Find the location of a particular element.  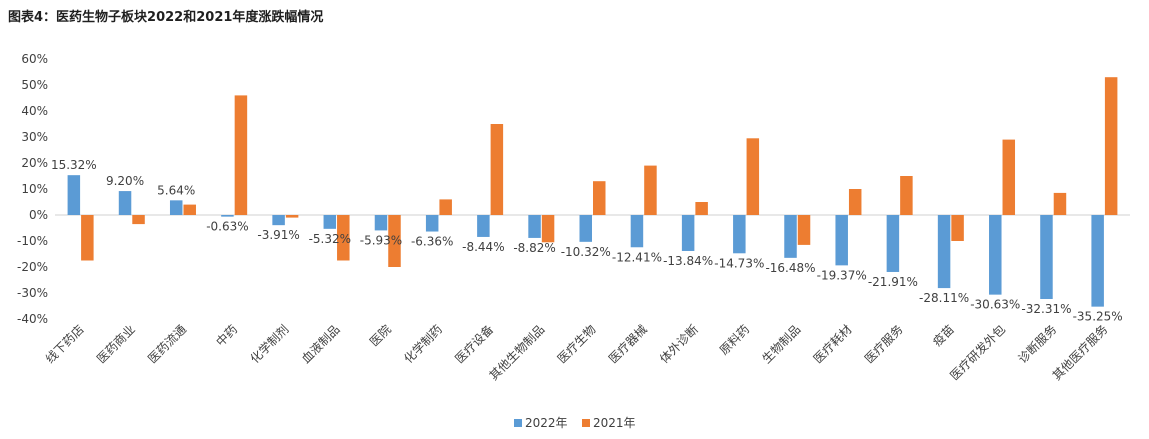

data-label-2022: -19.37% is located at coordinates (842, 275).